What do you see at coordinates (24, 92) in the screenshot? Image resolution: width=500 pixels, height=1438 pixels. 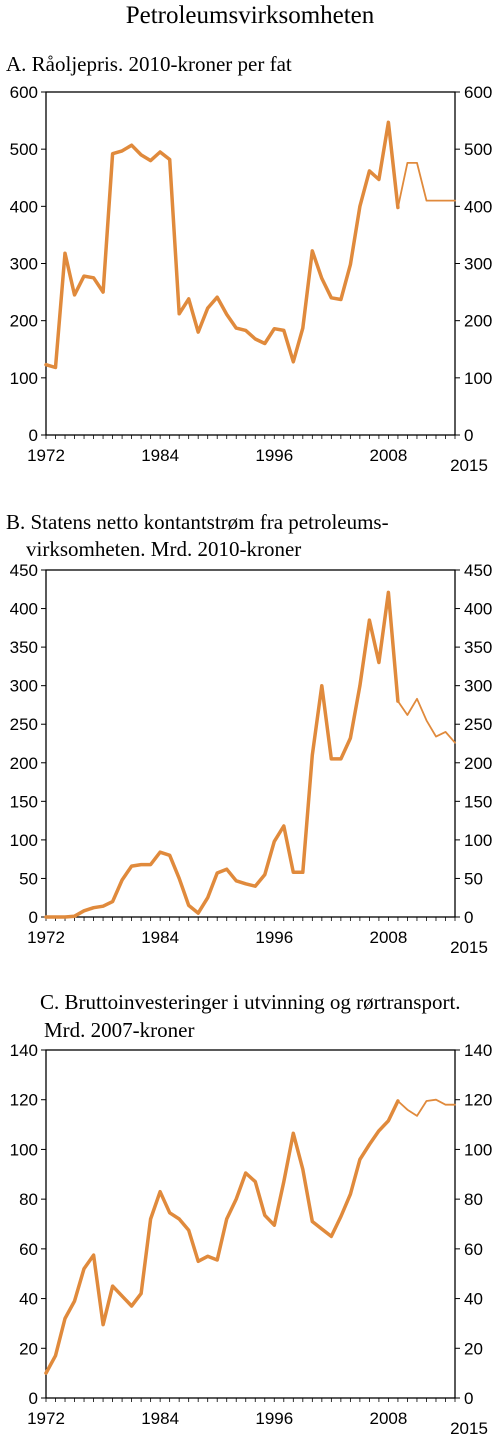 I see `y-tick-label-left: 600` at bounding box center [24, 92].